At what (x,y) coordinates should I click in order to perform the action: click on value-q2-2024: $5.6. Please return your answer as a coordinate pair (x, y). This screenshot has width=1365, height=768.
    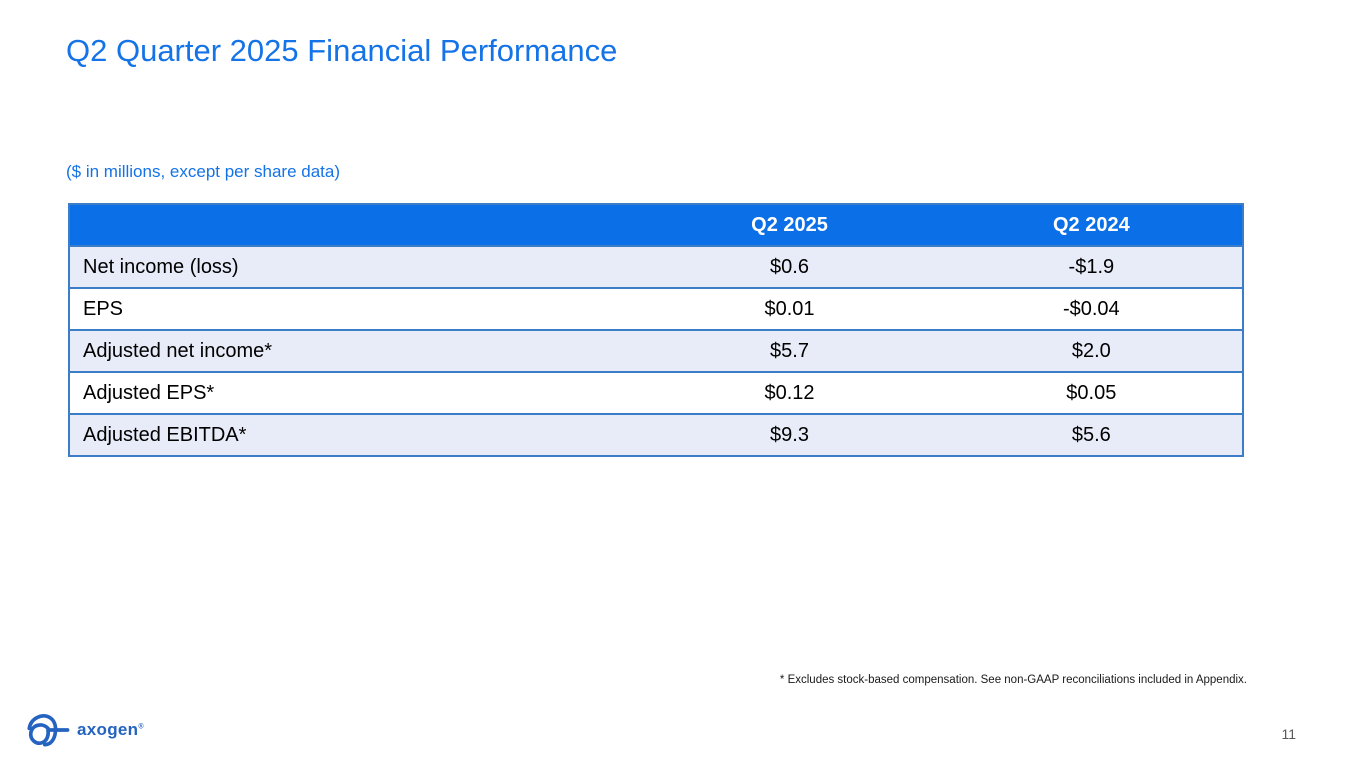
    Looking at the image, I should click on (1091, 434).